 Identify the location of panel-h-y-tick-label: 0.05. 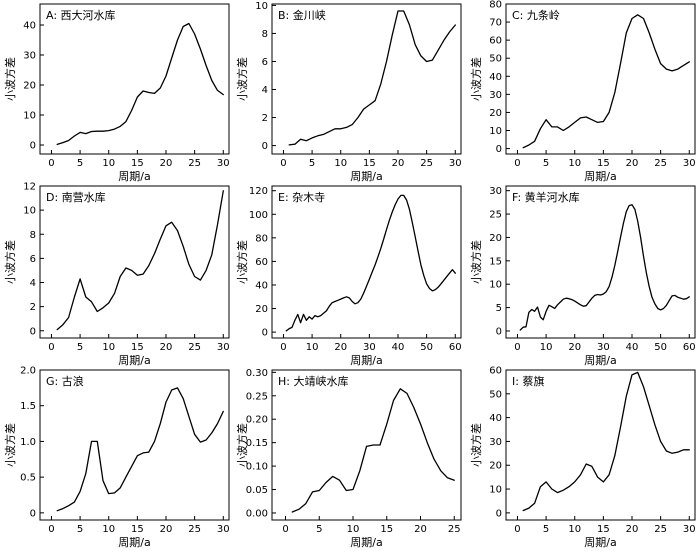
(257, 490).